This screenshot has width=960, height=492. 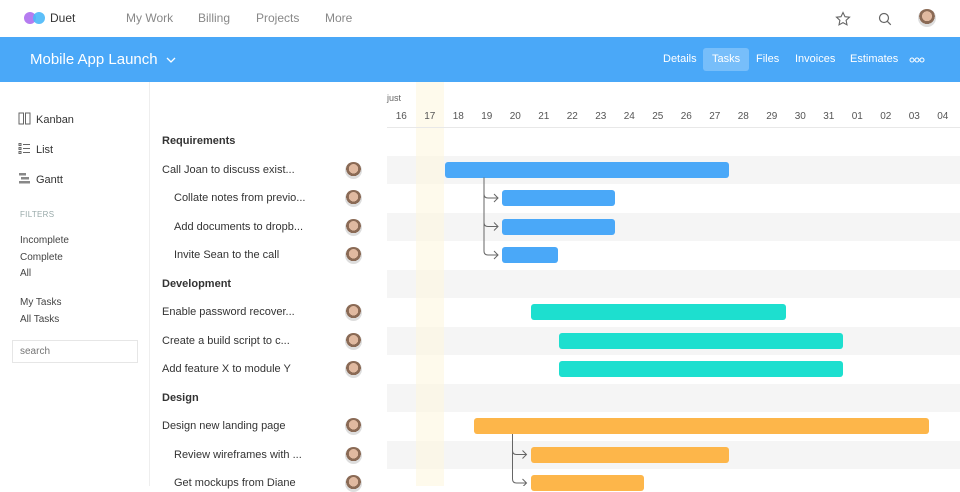 I want to click on project-title-dropdown: Mobile App Launch, so click(x=103, y=59).